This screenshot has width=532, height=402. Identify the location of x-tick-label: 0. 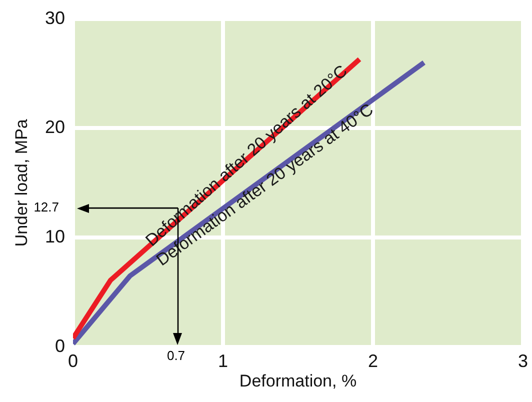
(73, 360).